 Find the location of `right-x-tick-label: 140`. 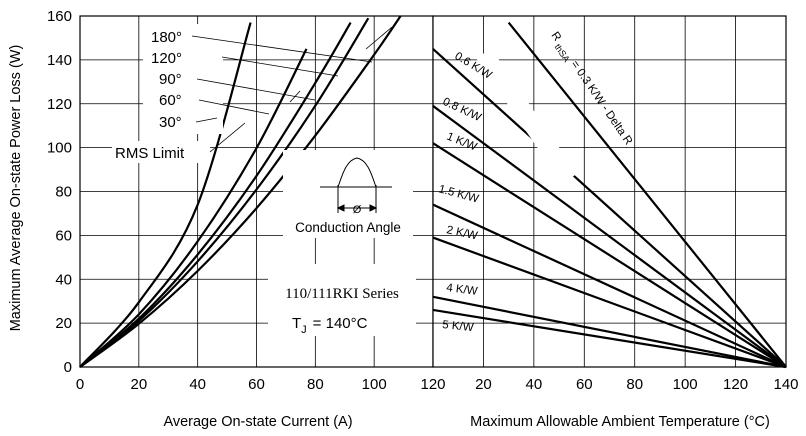

right-x-tick-label: 140 is located at coordinates (785, 384).